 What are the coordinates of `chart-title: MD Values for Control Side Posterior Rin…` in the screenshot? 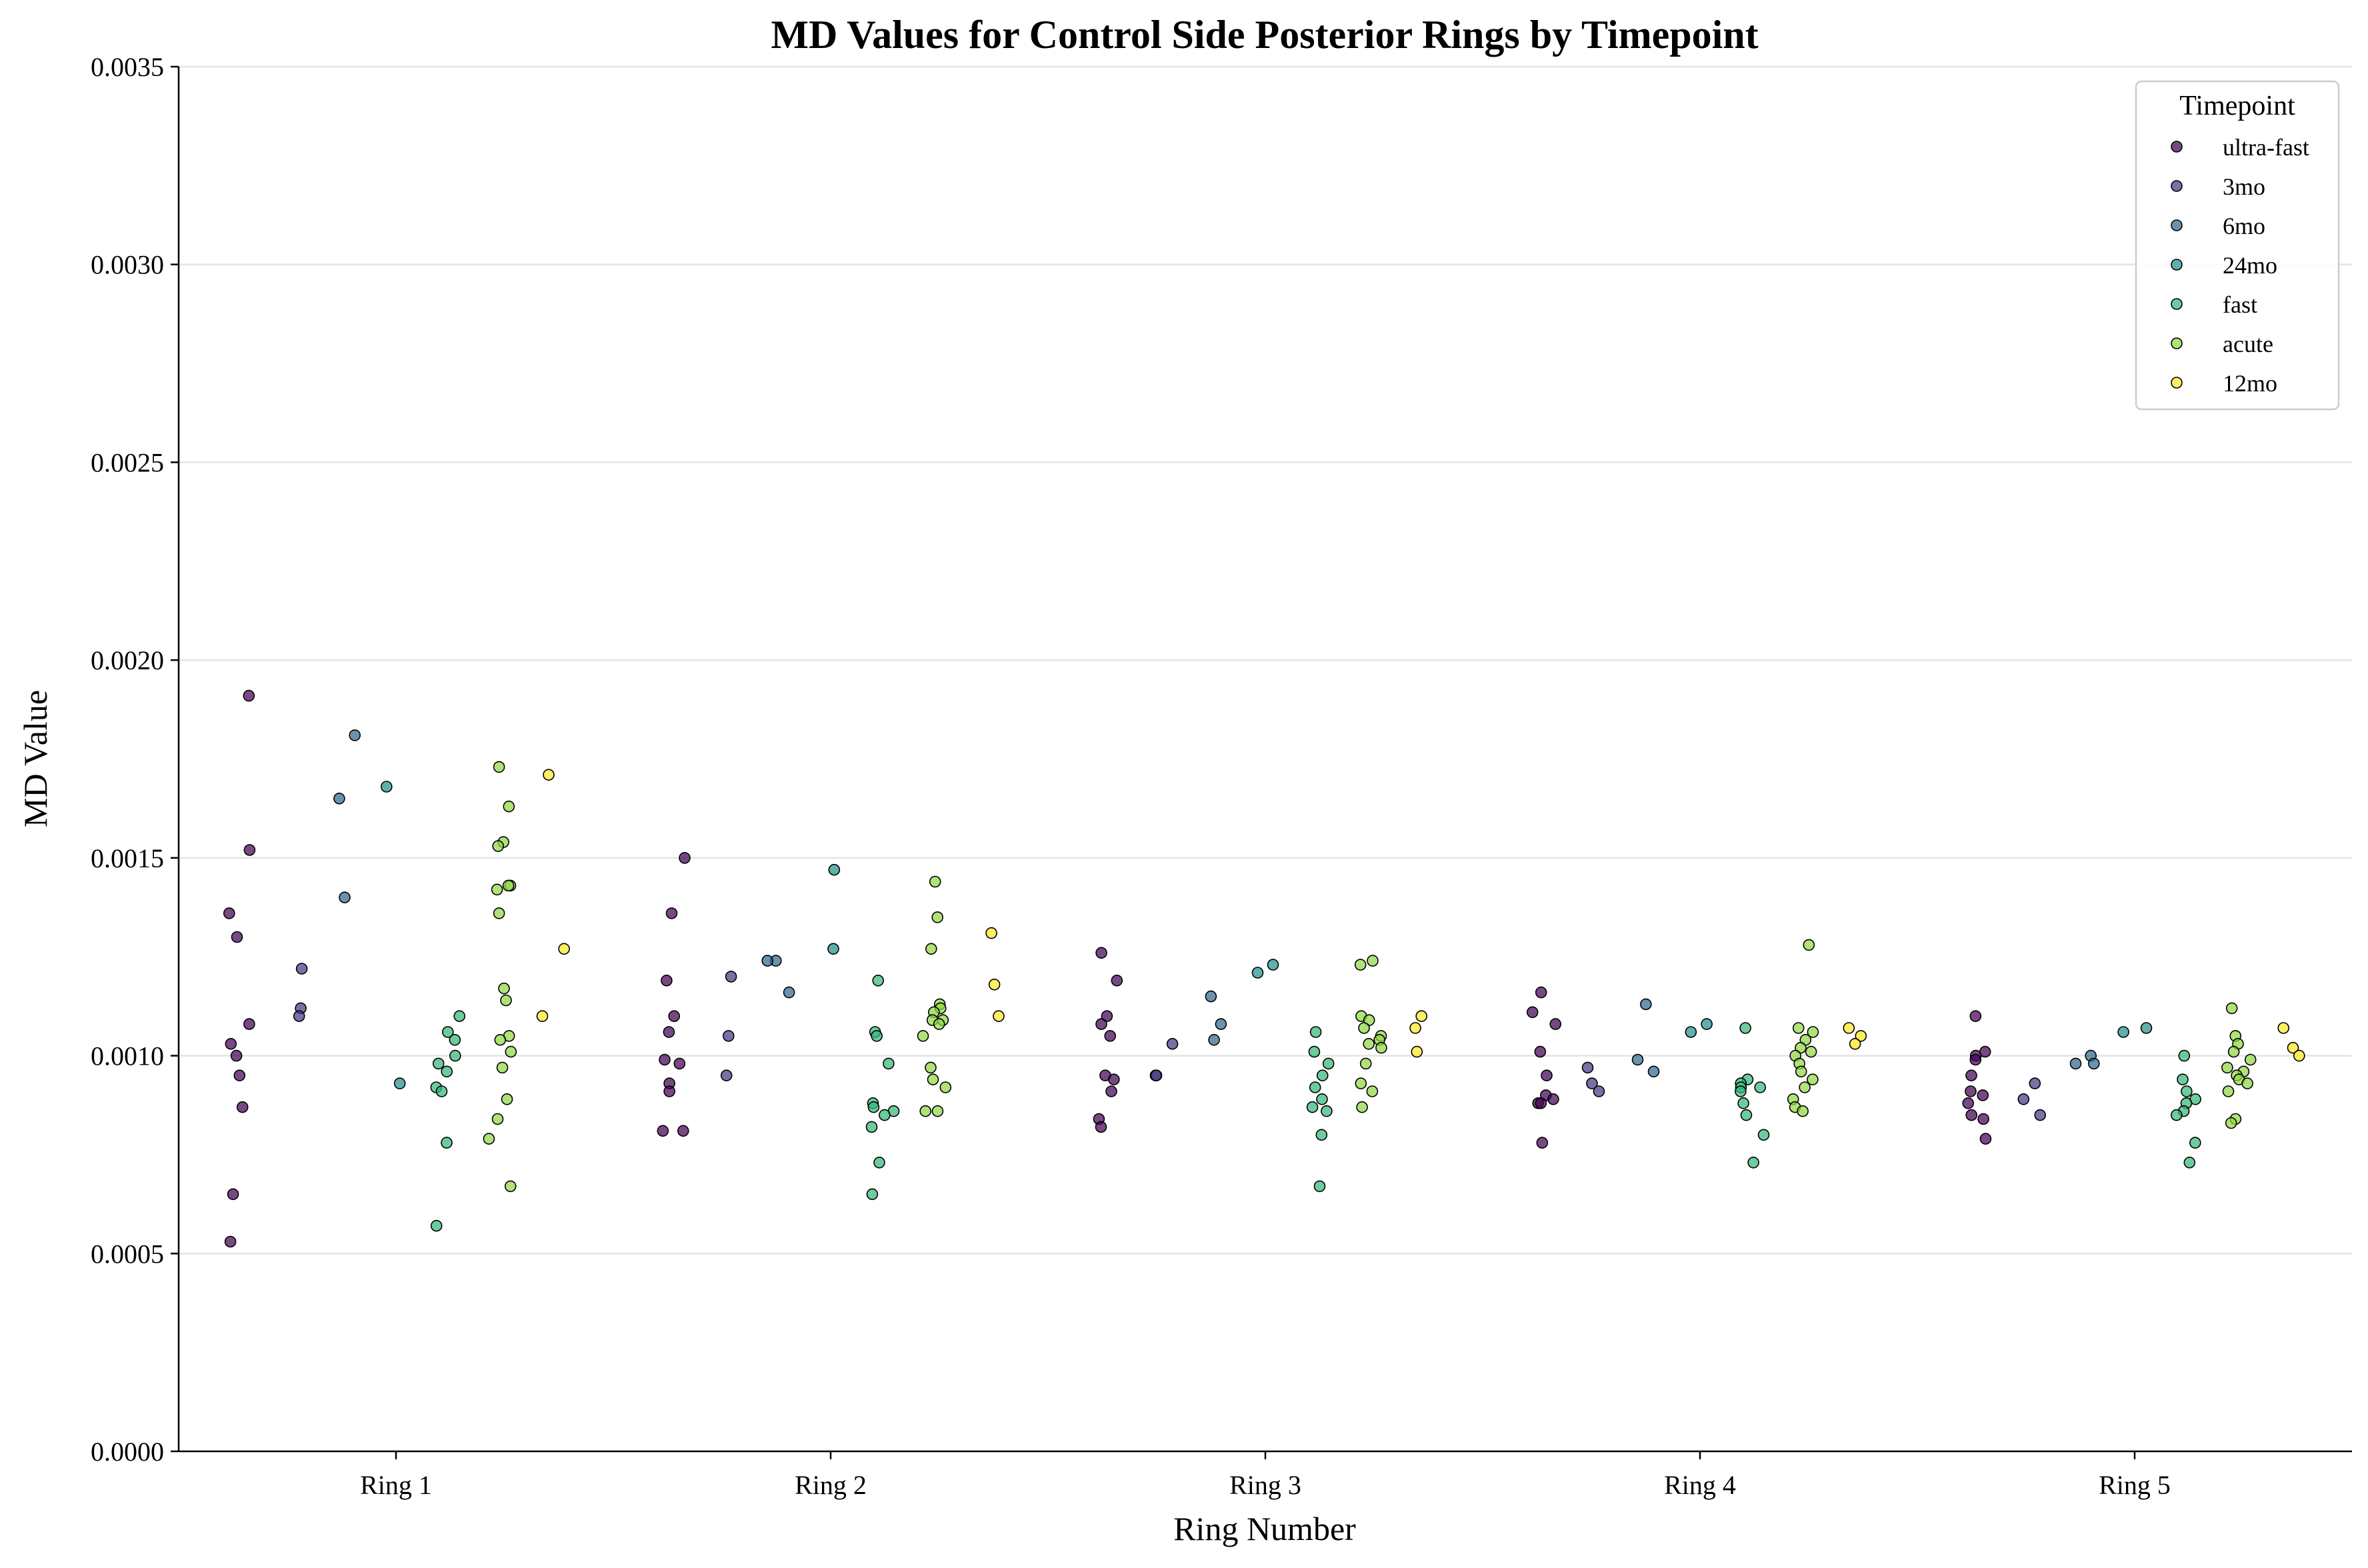 It's located at (1264, 35).